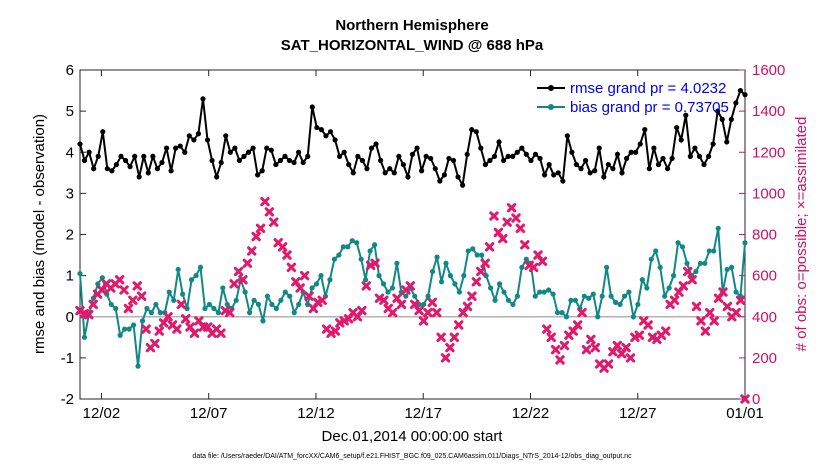 Image resolution: width=830 pixels, height=470 pixels. I want to click on legend-marker-rmse, so click(551, 88).